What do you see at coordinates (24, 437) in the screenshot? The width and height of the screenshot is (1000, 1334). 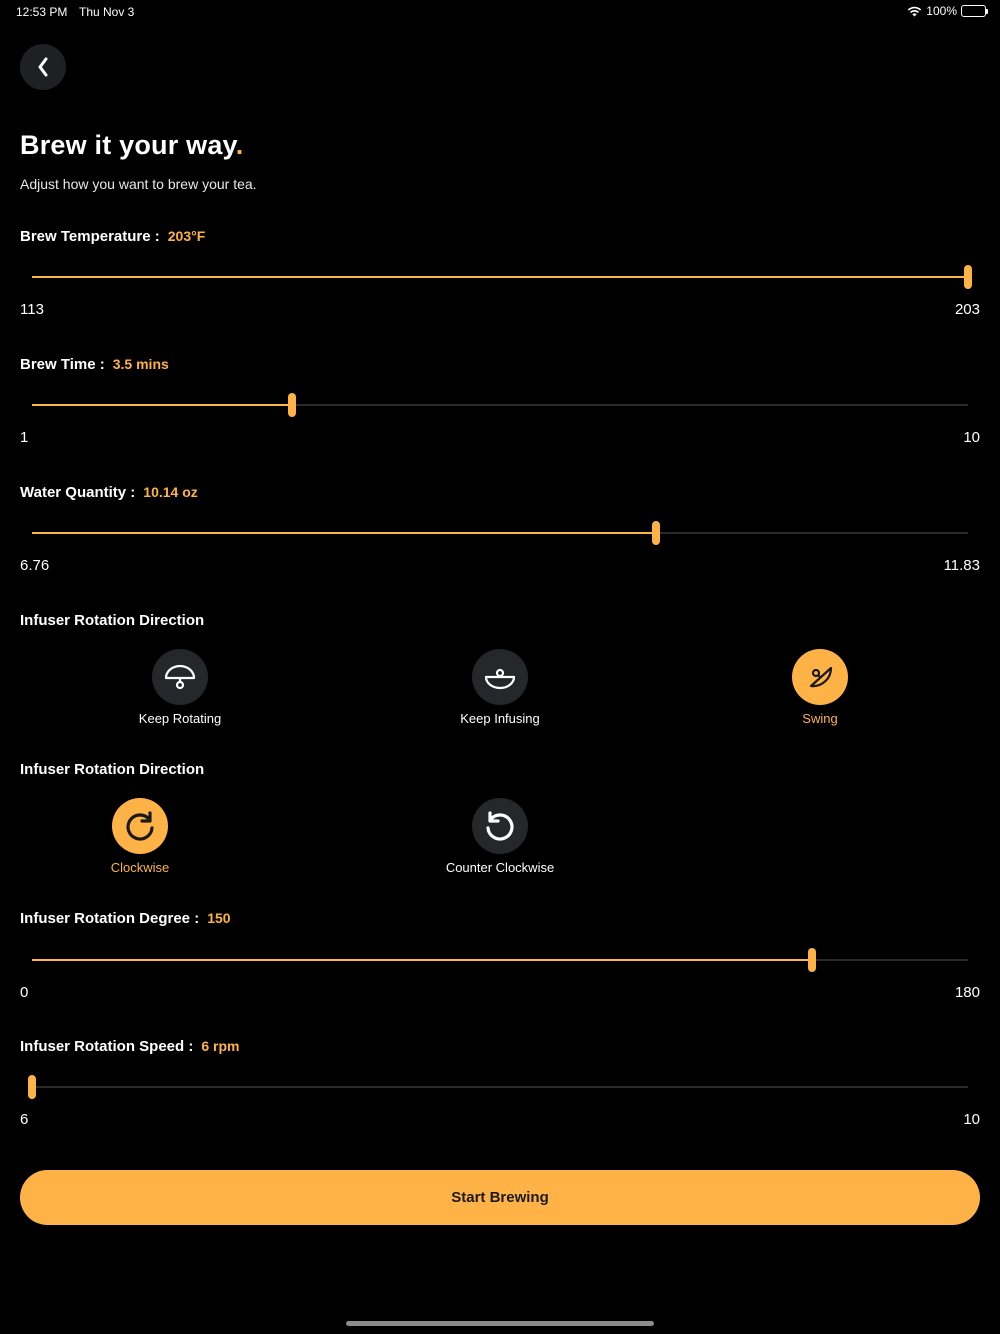 I see `brew-time-min: 1` at bounding box center [24, 437].